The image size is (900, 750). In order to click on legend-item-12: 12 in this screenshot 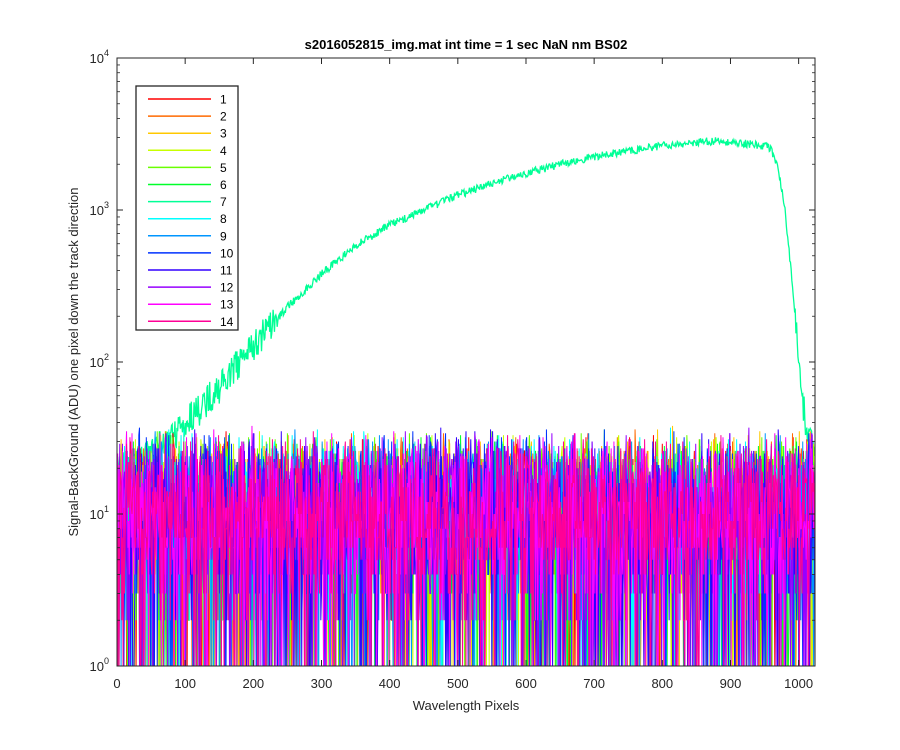, I will do `click(191, 288)`.